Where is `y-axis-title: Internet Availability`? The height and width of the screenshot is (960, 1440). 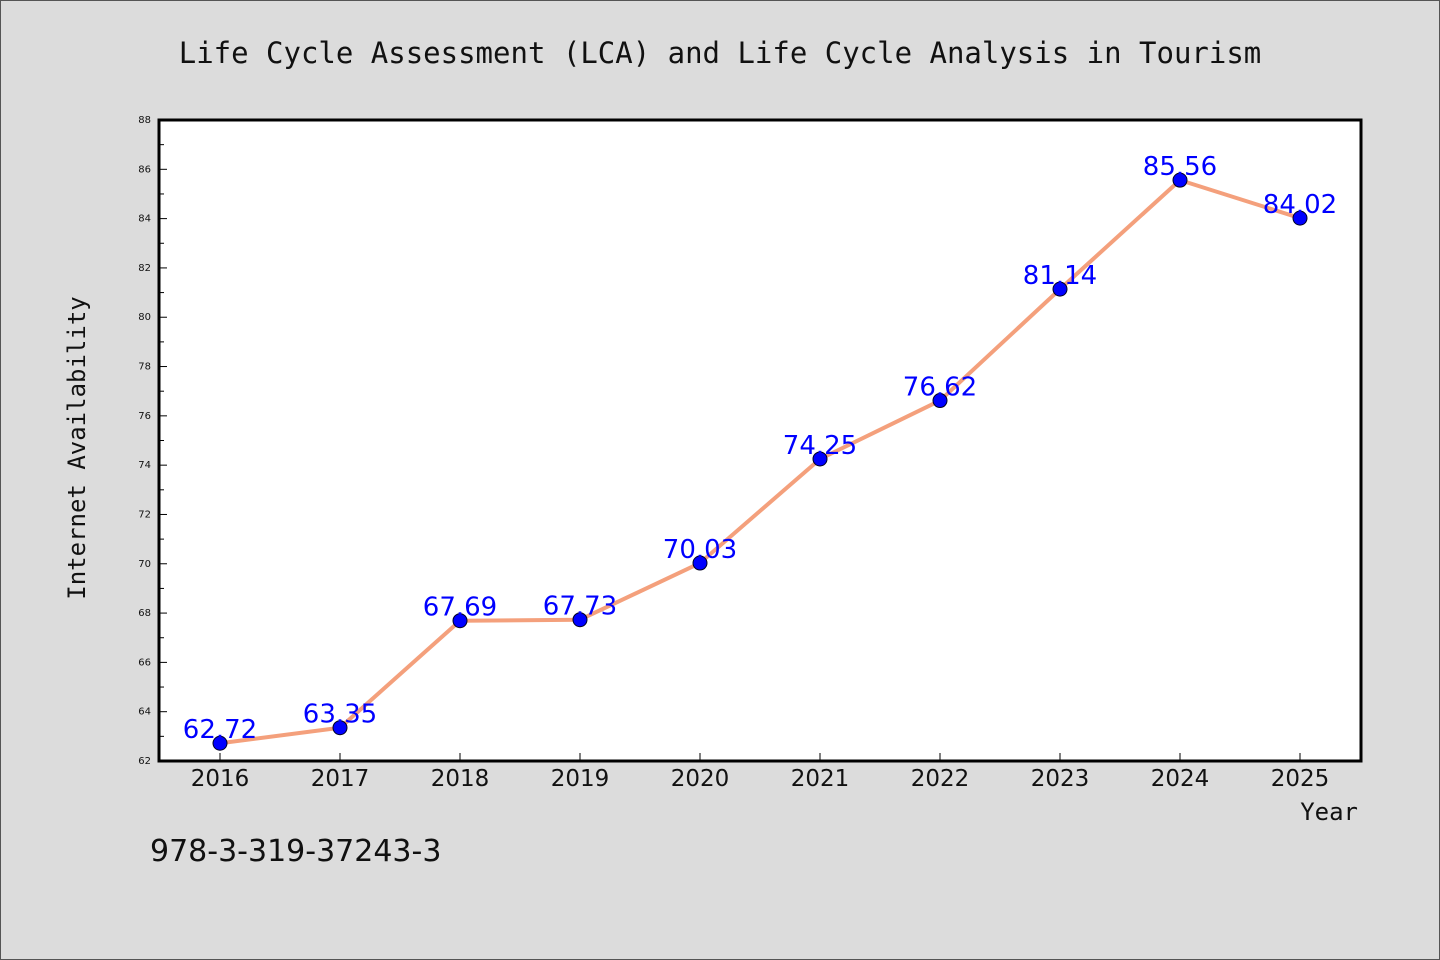 y-axis-title: Internet Availability is located at coordinates (77, 447).